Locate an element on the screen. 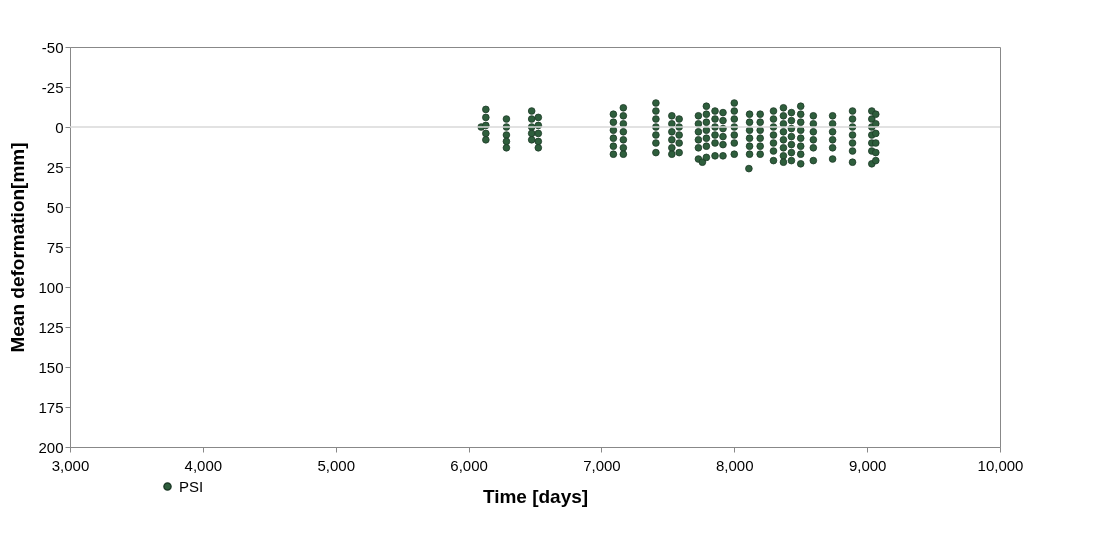  y-tick-label: 25 is located at coordinates (55, 167).